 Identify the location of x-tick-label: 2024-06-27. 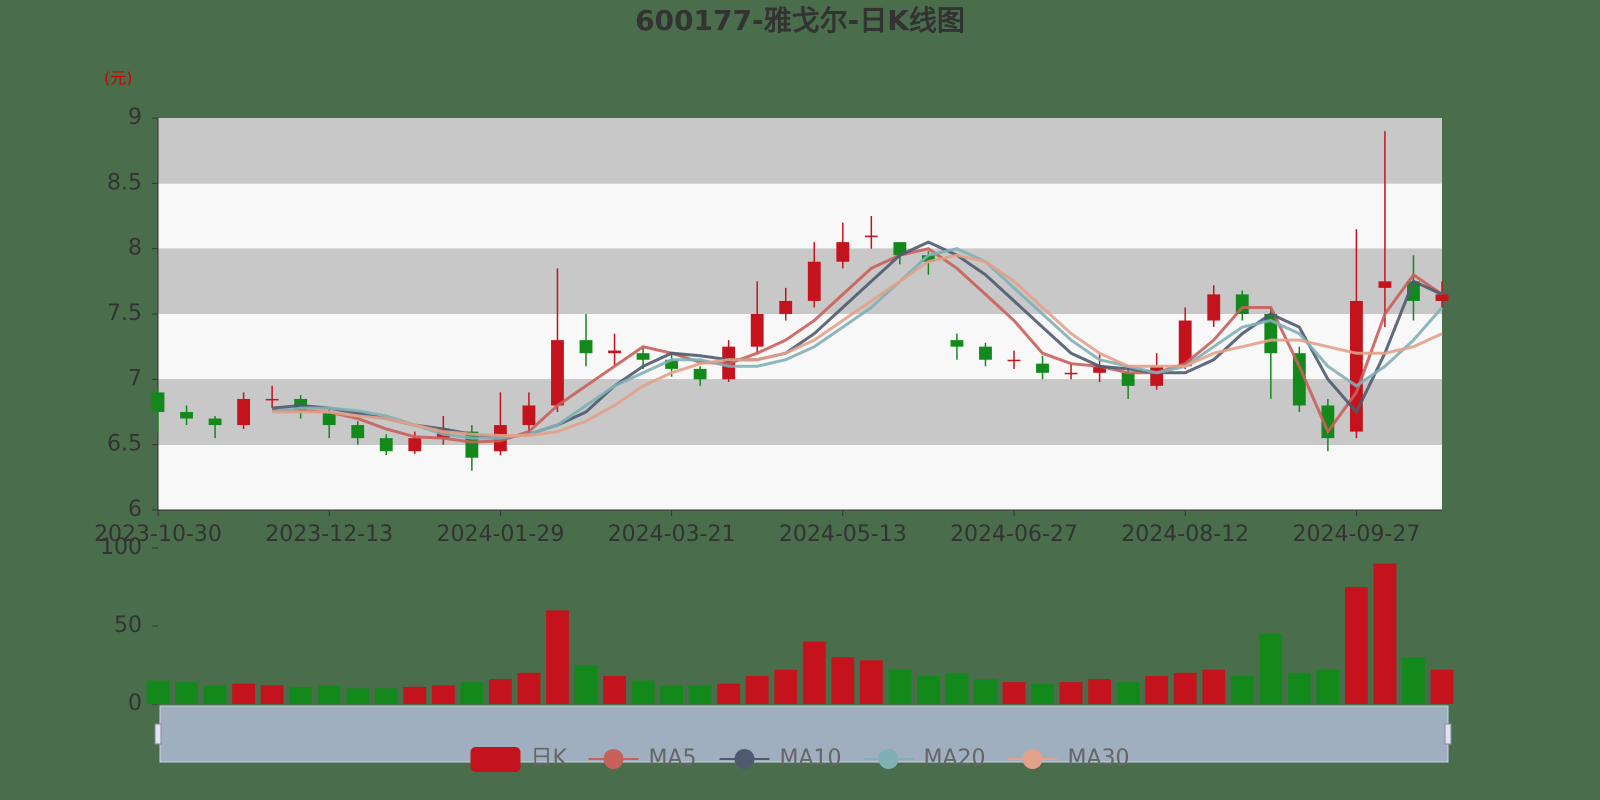
(1014, 534).